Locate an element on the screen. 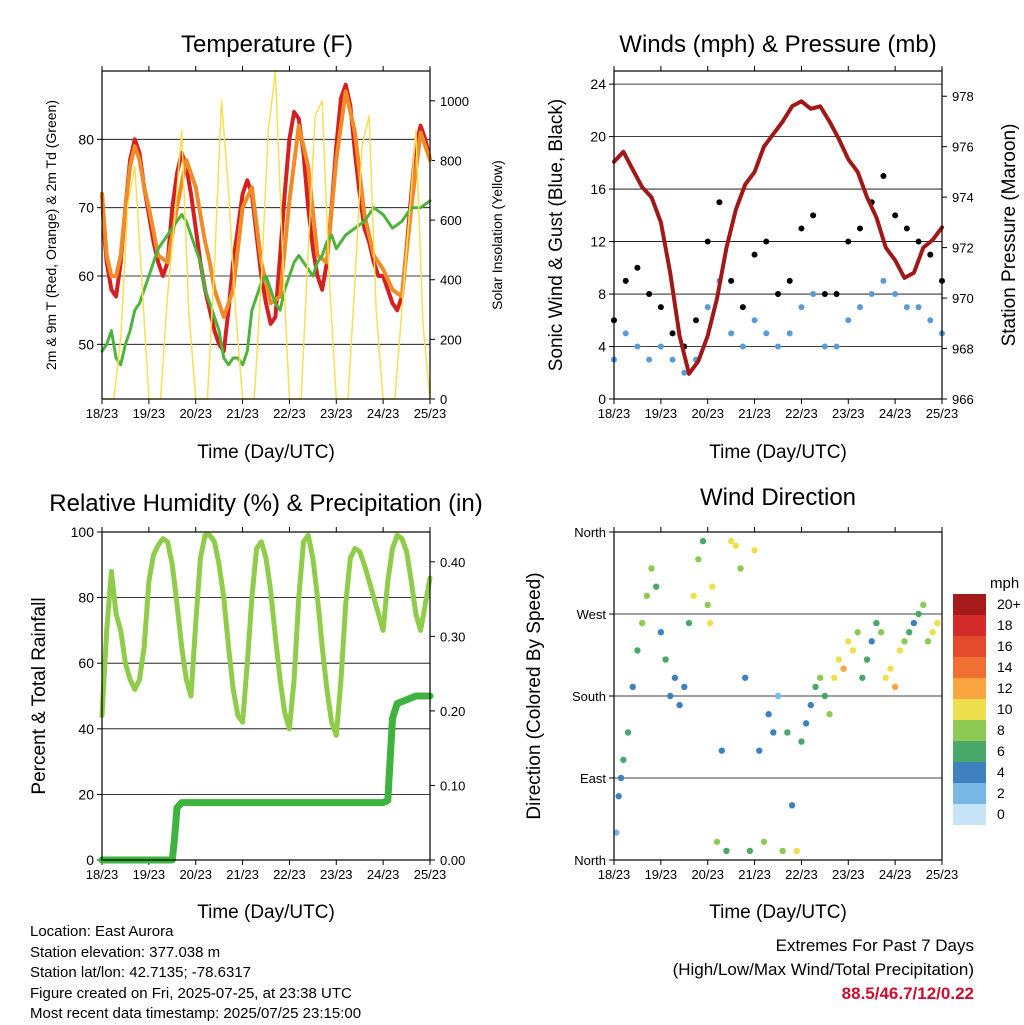 This screenshot has height=1025, width=1024. plot-frame is located at coordinates (778, 235).